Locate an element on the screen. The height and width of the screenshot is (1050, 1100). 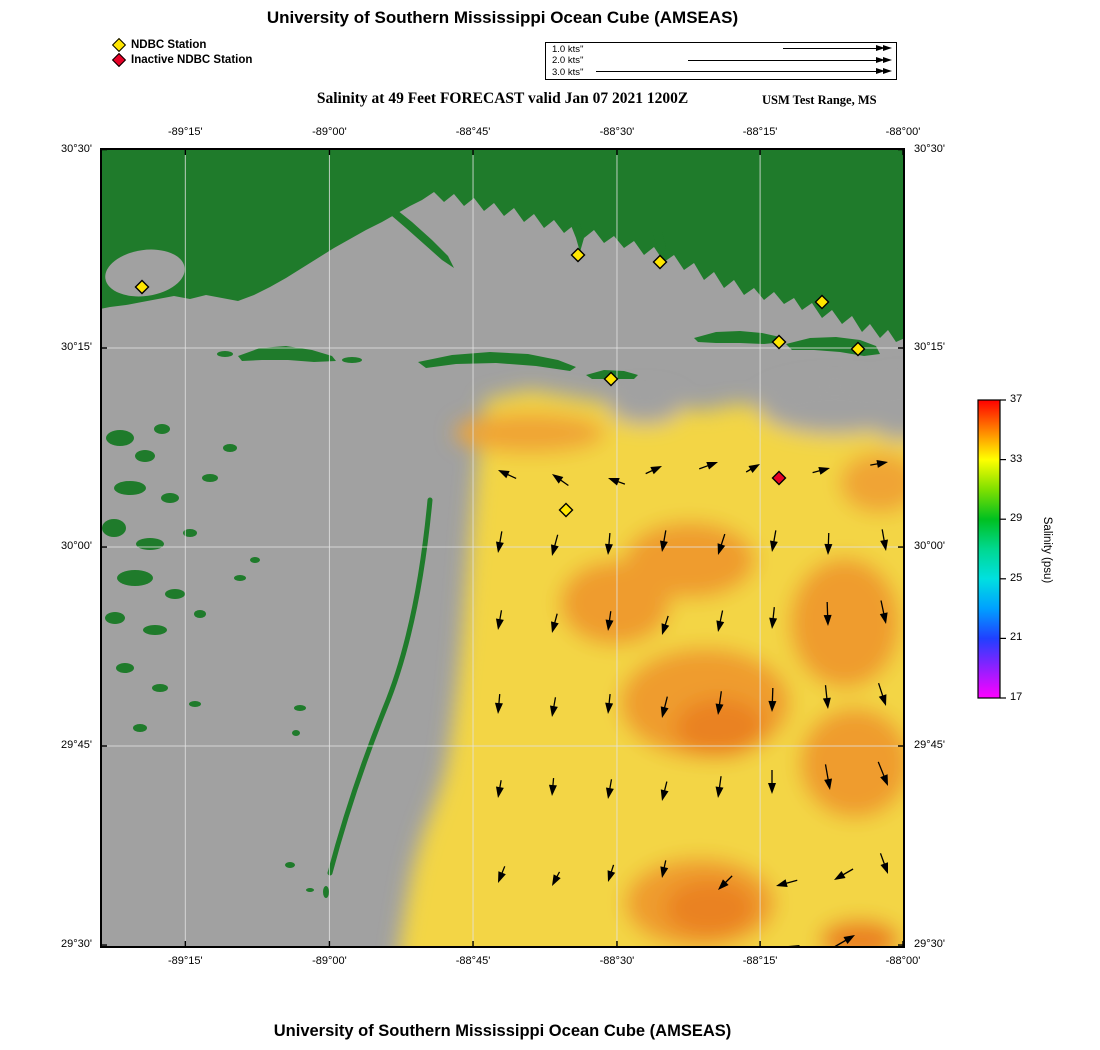
current-speed-scale: 1.0 kts'' 2.0 kts'' 3.0 kts'' is located at coordinates (721, 61).